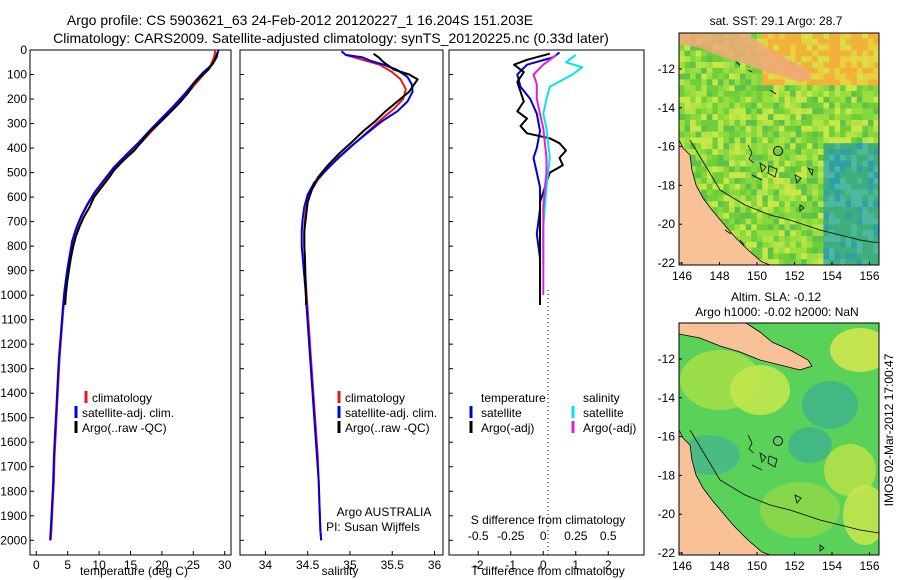  Describe the element at coordinates (779, 436) in the screenshot. I see `sla-field-blobs` at that location.